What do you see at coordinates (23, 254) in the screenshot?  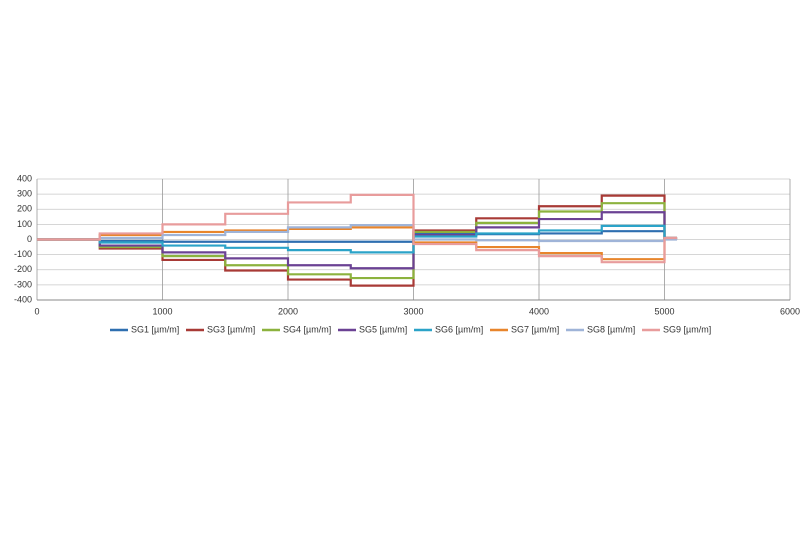 I see `y-tick-label: -100` at bounding box center [23, 254].